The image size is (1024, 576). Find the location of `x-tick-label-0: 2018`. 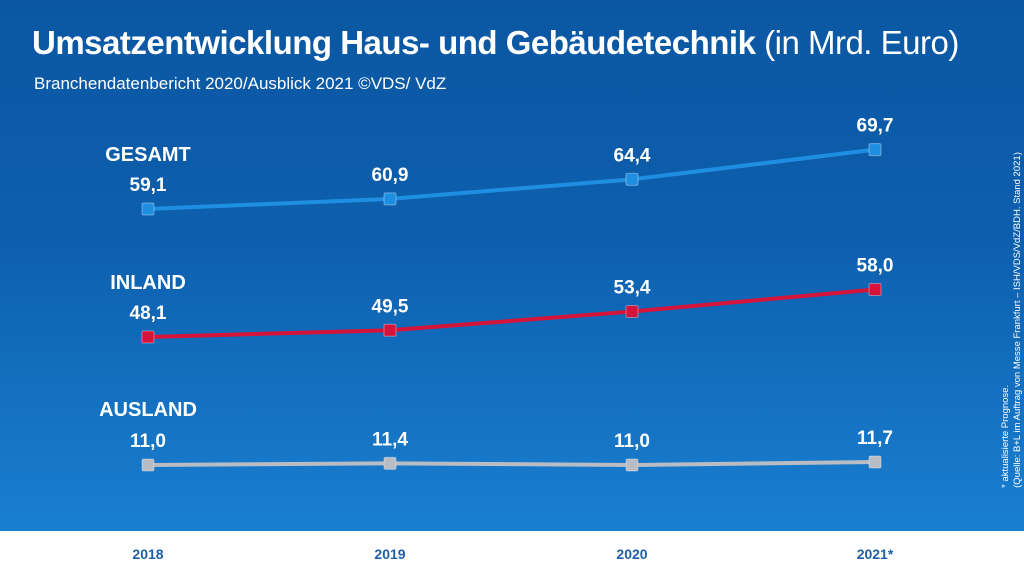

x-tick-label-0: 2018 is located at coordinates (148, 554).